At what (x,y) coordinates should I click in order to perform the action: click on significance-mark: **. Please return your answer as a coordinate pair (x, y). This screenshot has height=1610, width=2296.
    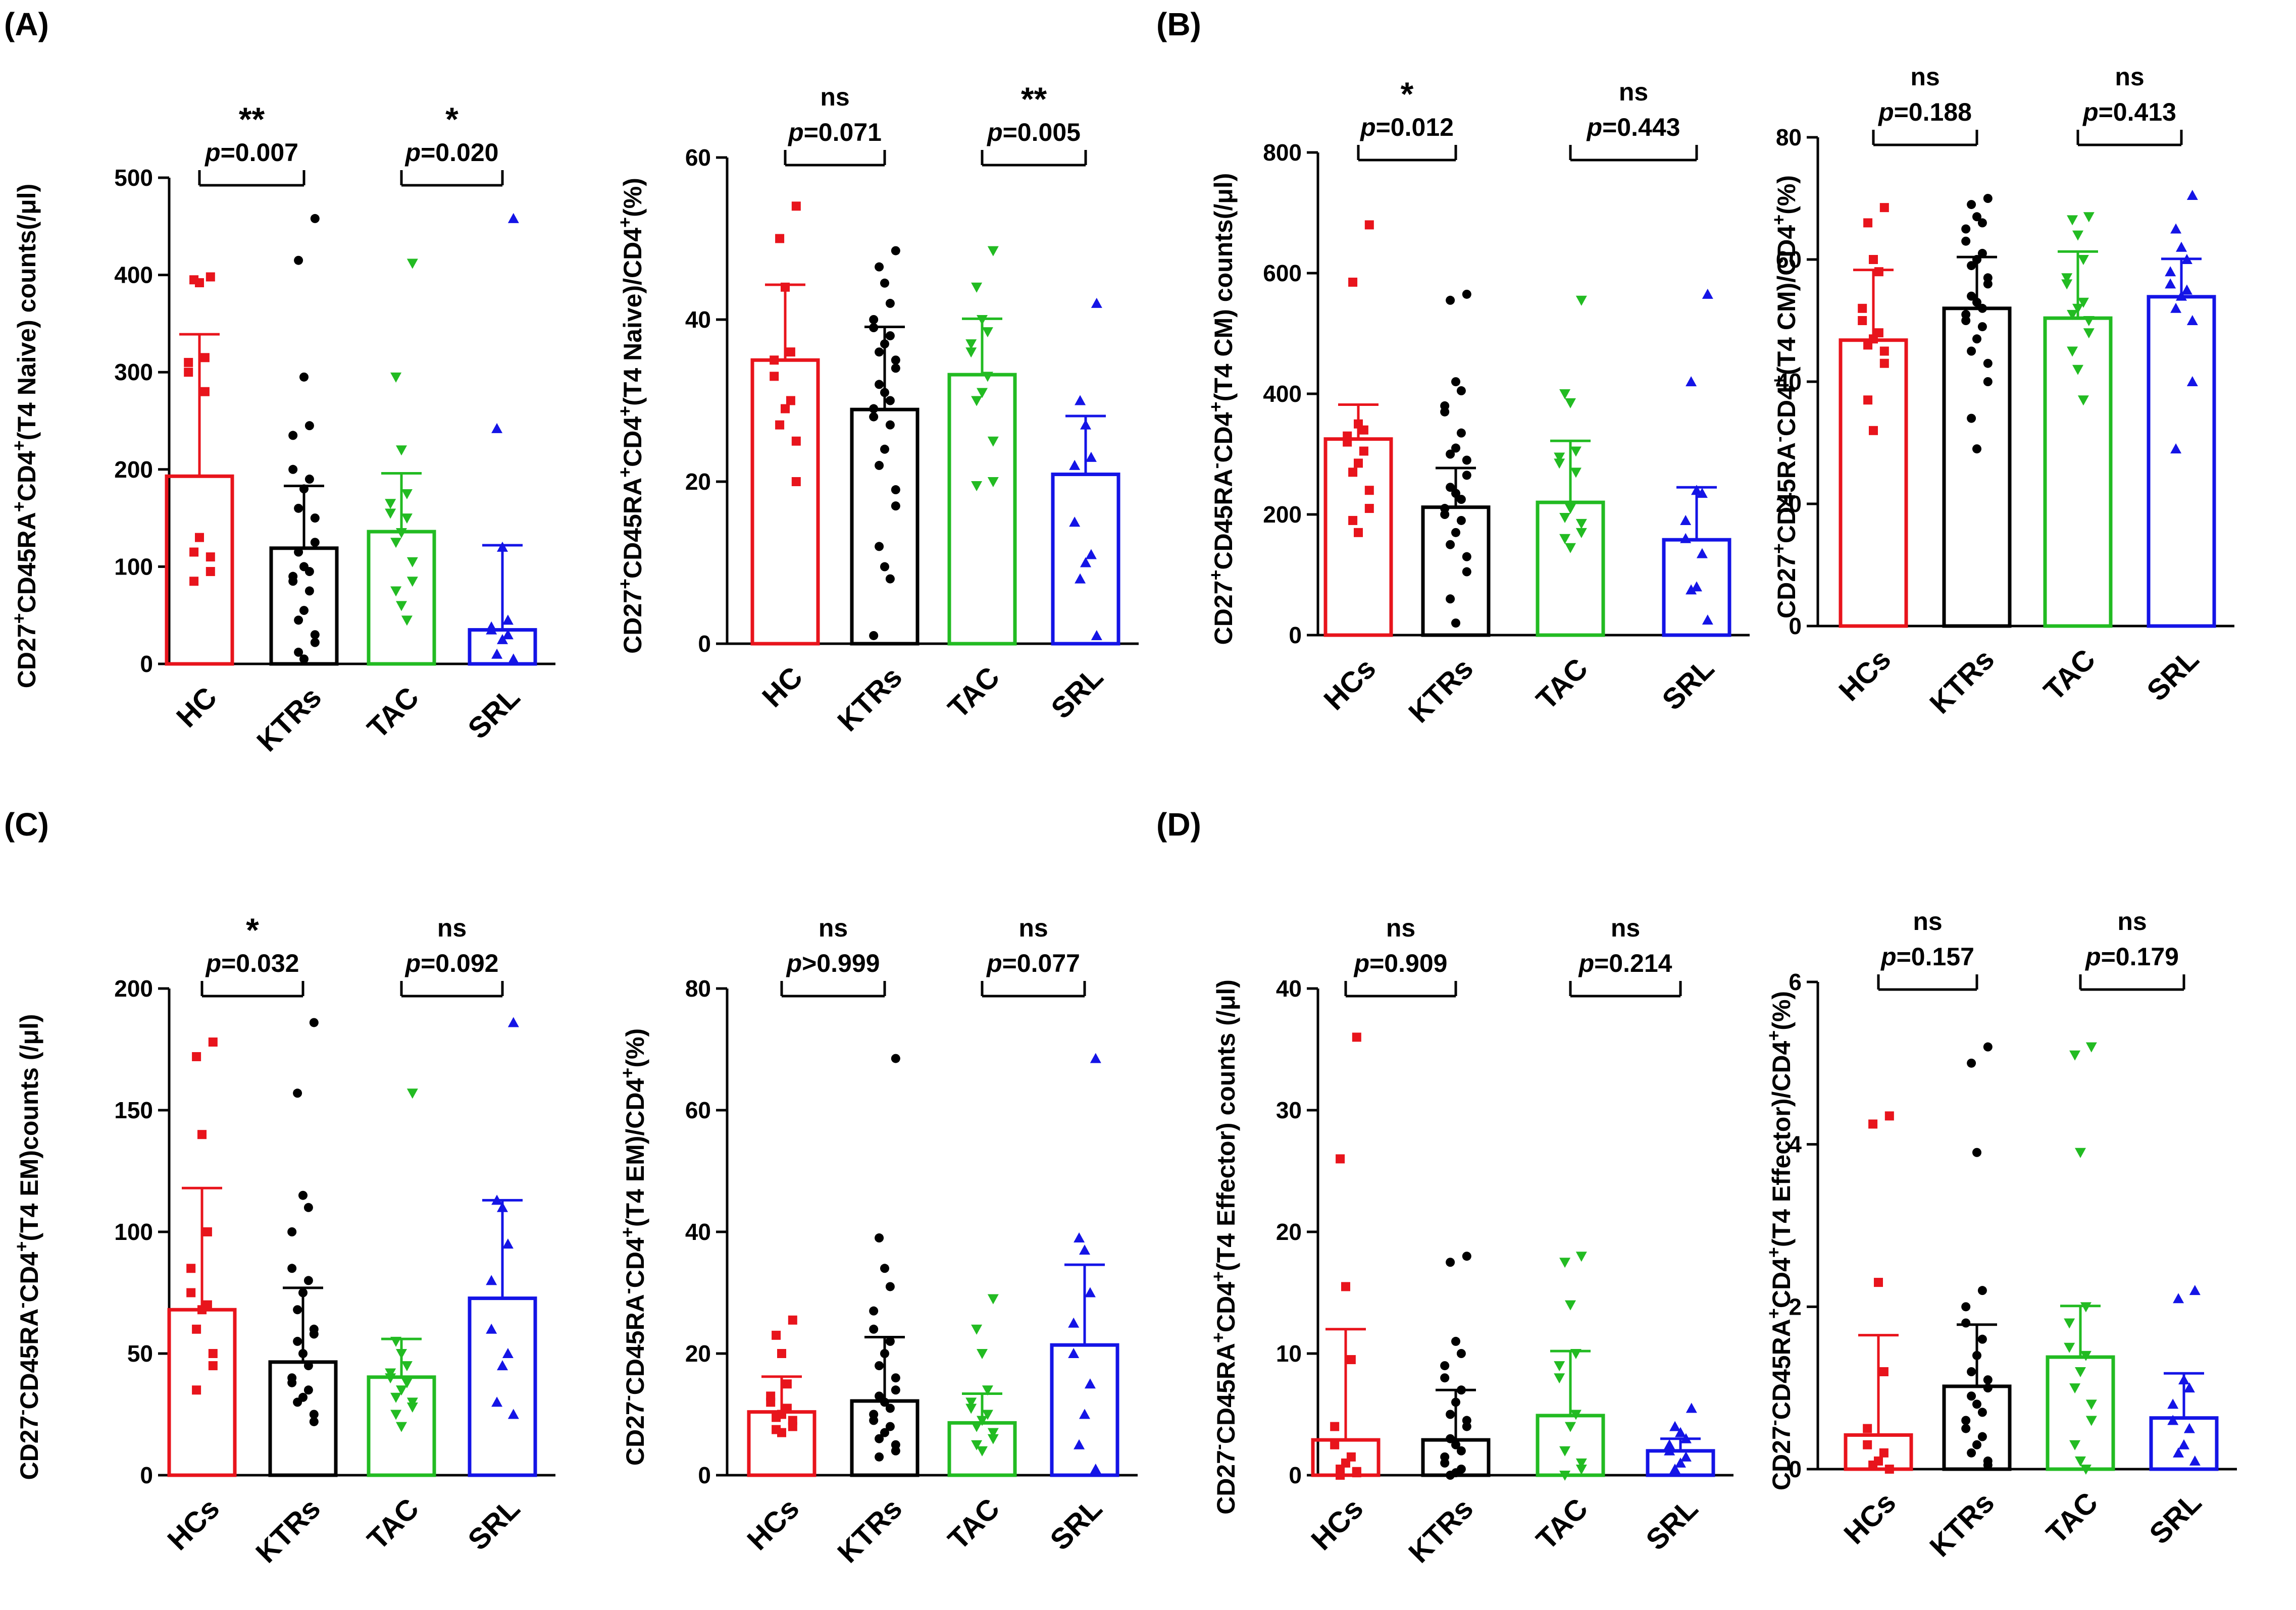
    Looking at the image, I should click on (252, 119).